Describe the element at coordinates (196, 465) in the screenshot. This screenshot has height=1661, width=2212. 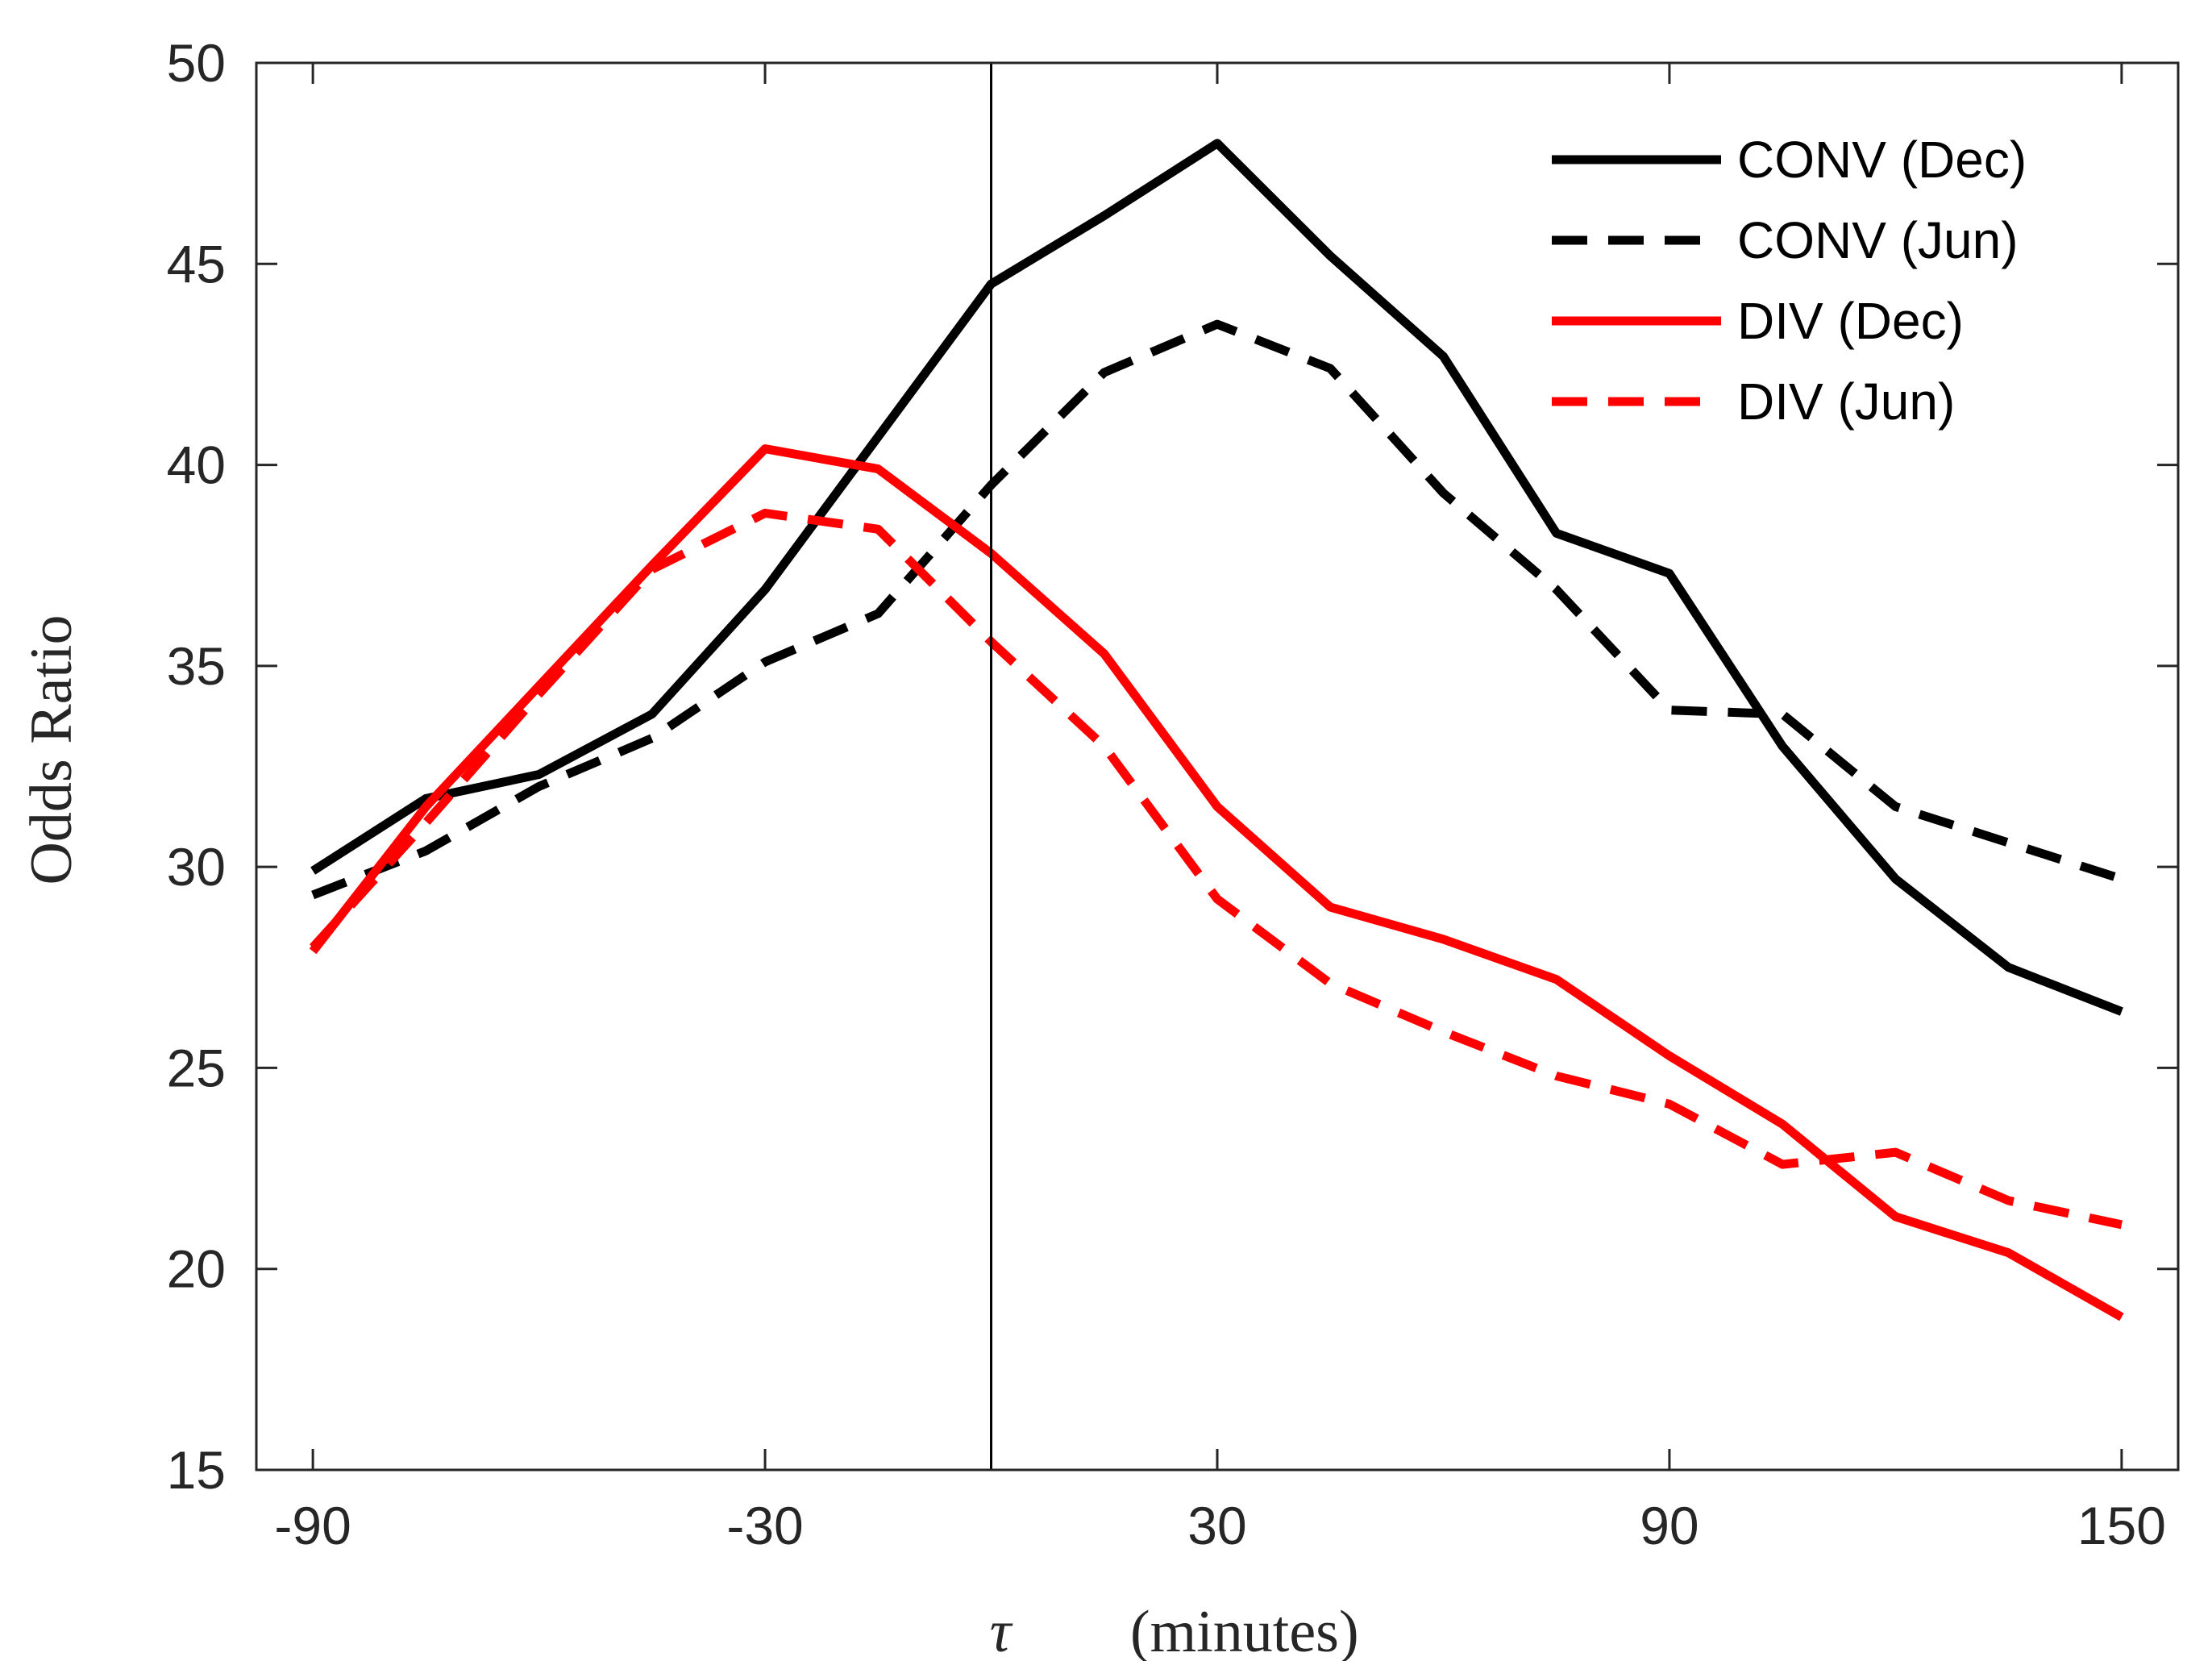
I see `y-tick-label: 40` at that location.